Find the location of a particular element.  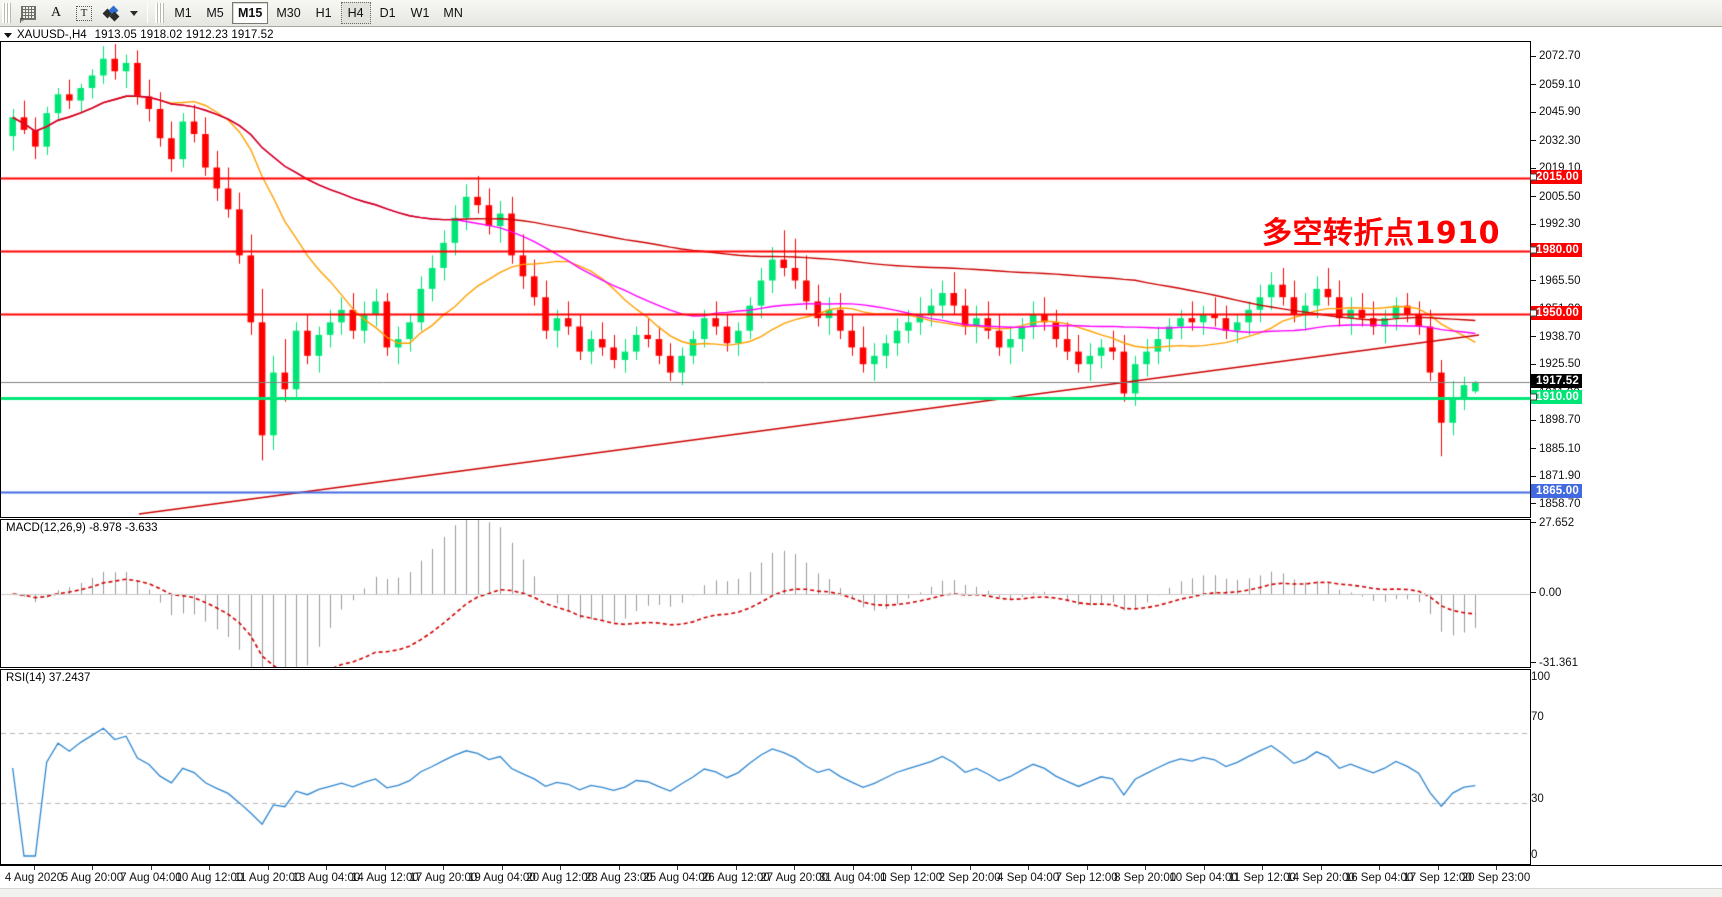

price-tick: 2072.70 is located at coordinates (1556, 56).